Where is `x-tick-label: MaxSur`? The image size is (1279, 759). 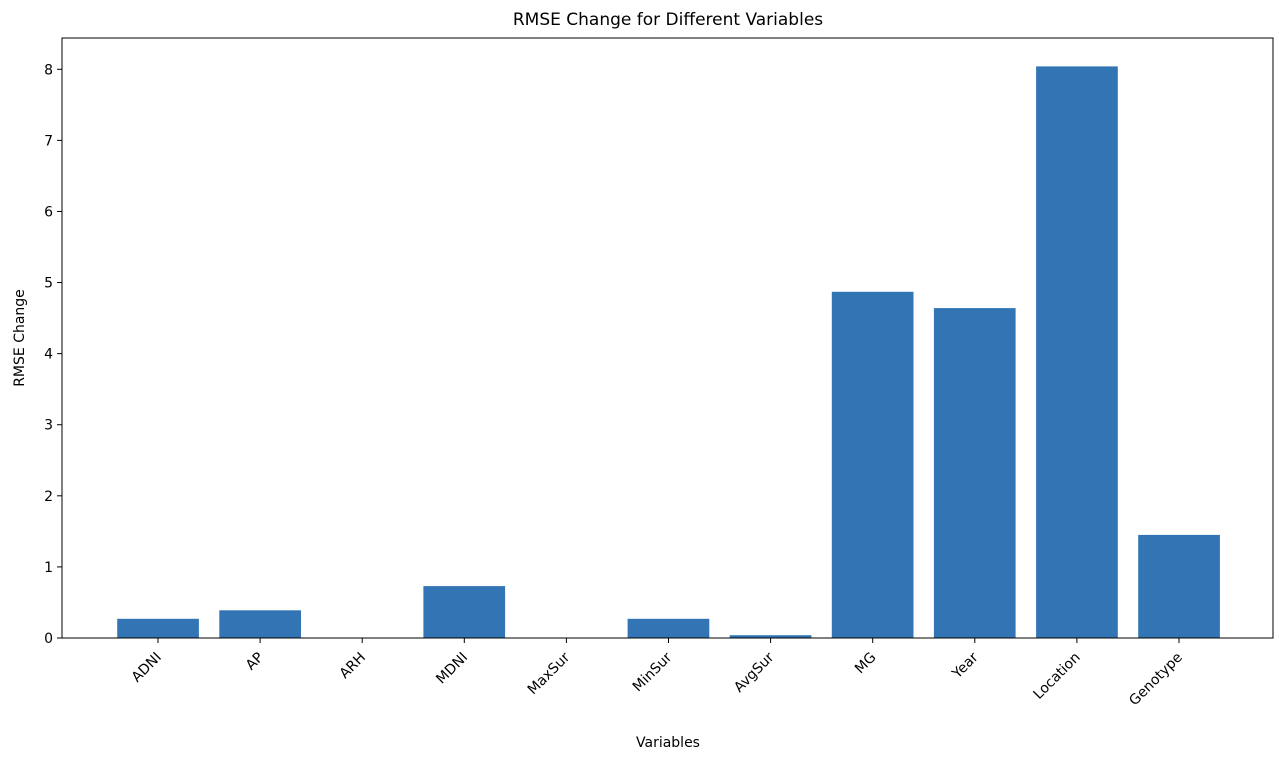
x-tick-label: MaxSur is located at coordinates (549, 673).